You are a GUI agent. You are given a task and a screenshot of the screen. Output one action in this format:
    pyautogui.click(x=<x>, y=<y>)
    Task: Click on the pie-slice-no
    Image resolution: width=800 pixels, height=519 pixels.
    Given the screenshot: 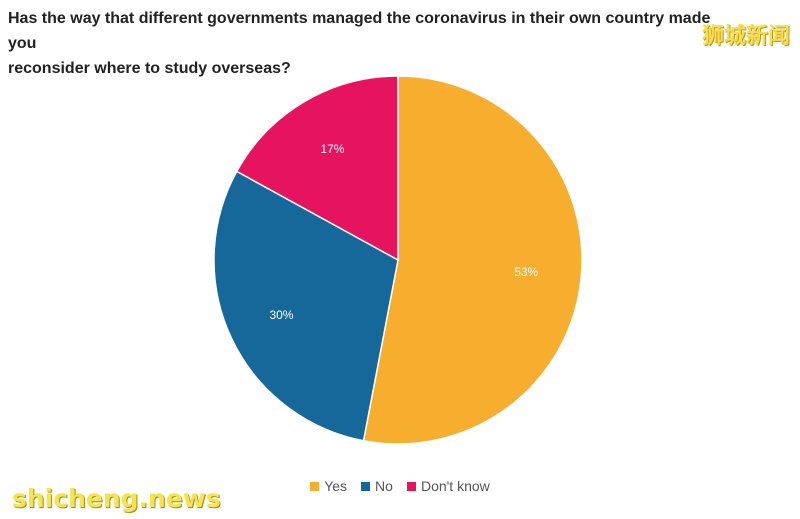 What is the action you would take?
    pyautogui.click(x=306, y=306)
    